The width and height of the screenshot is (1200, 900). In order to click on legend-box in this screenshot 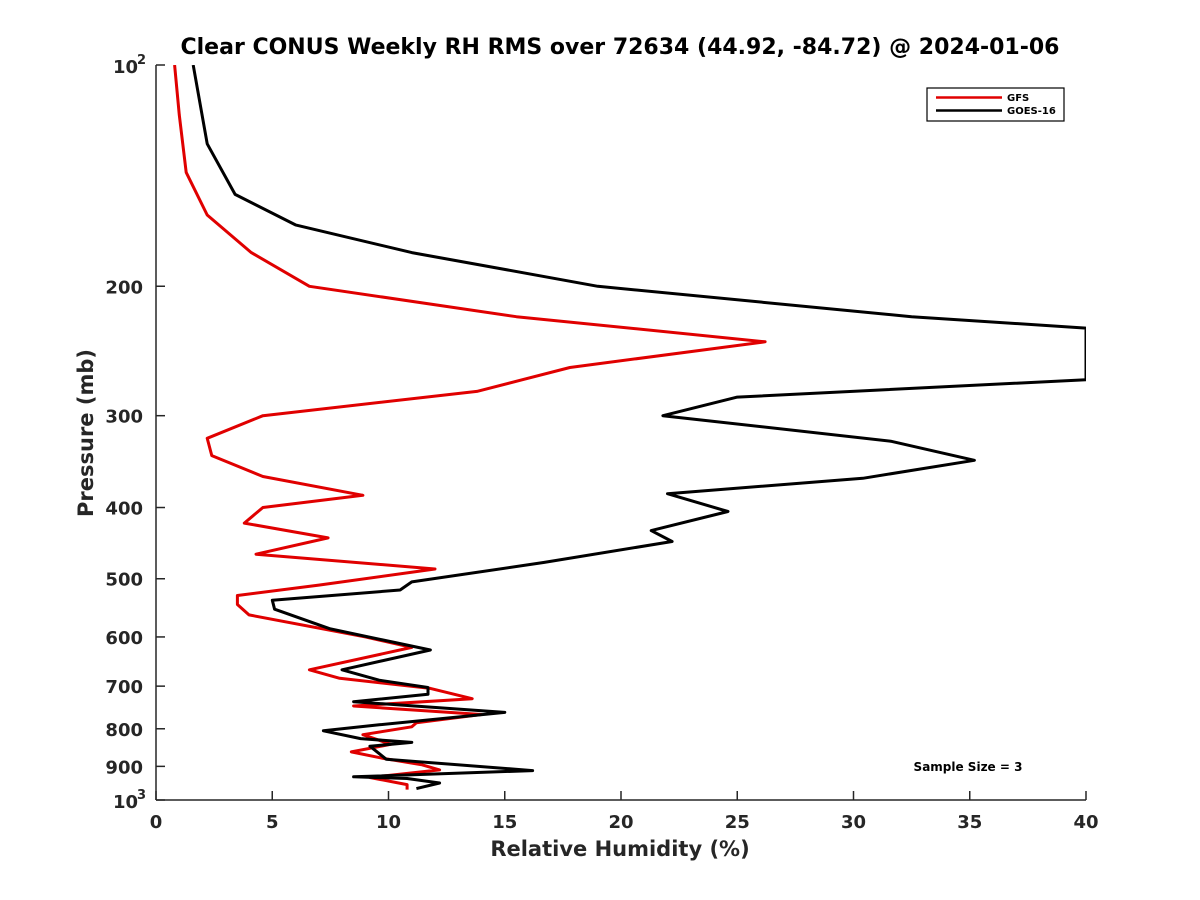, I will do `click(995, 104)`.